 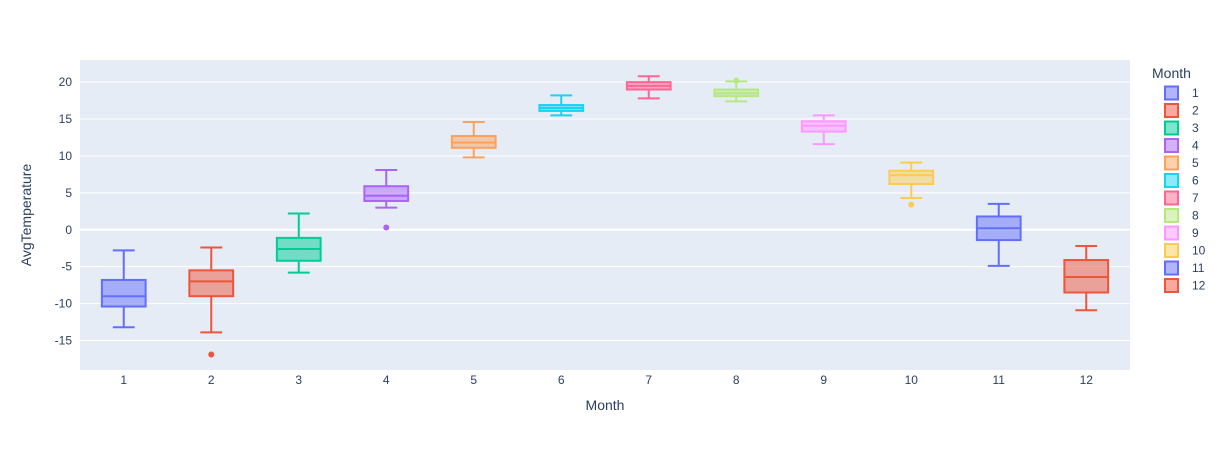 I want to click on x-tick-label: 11, so click(x=999, y=380).